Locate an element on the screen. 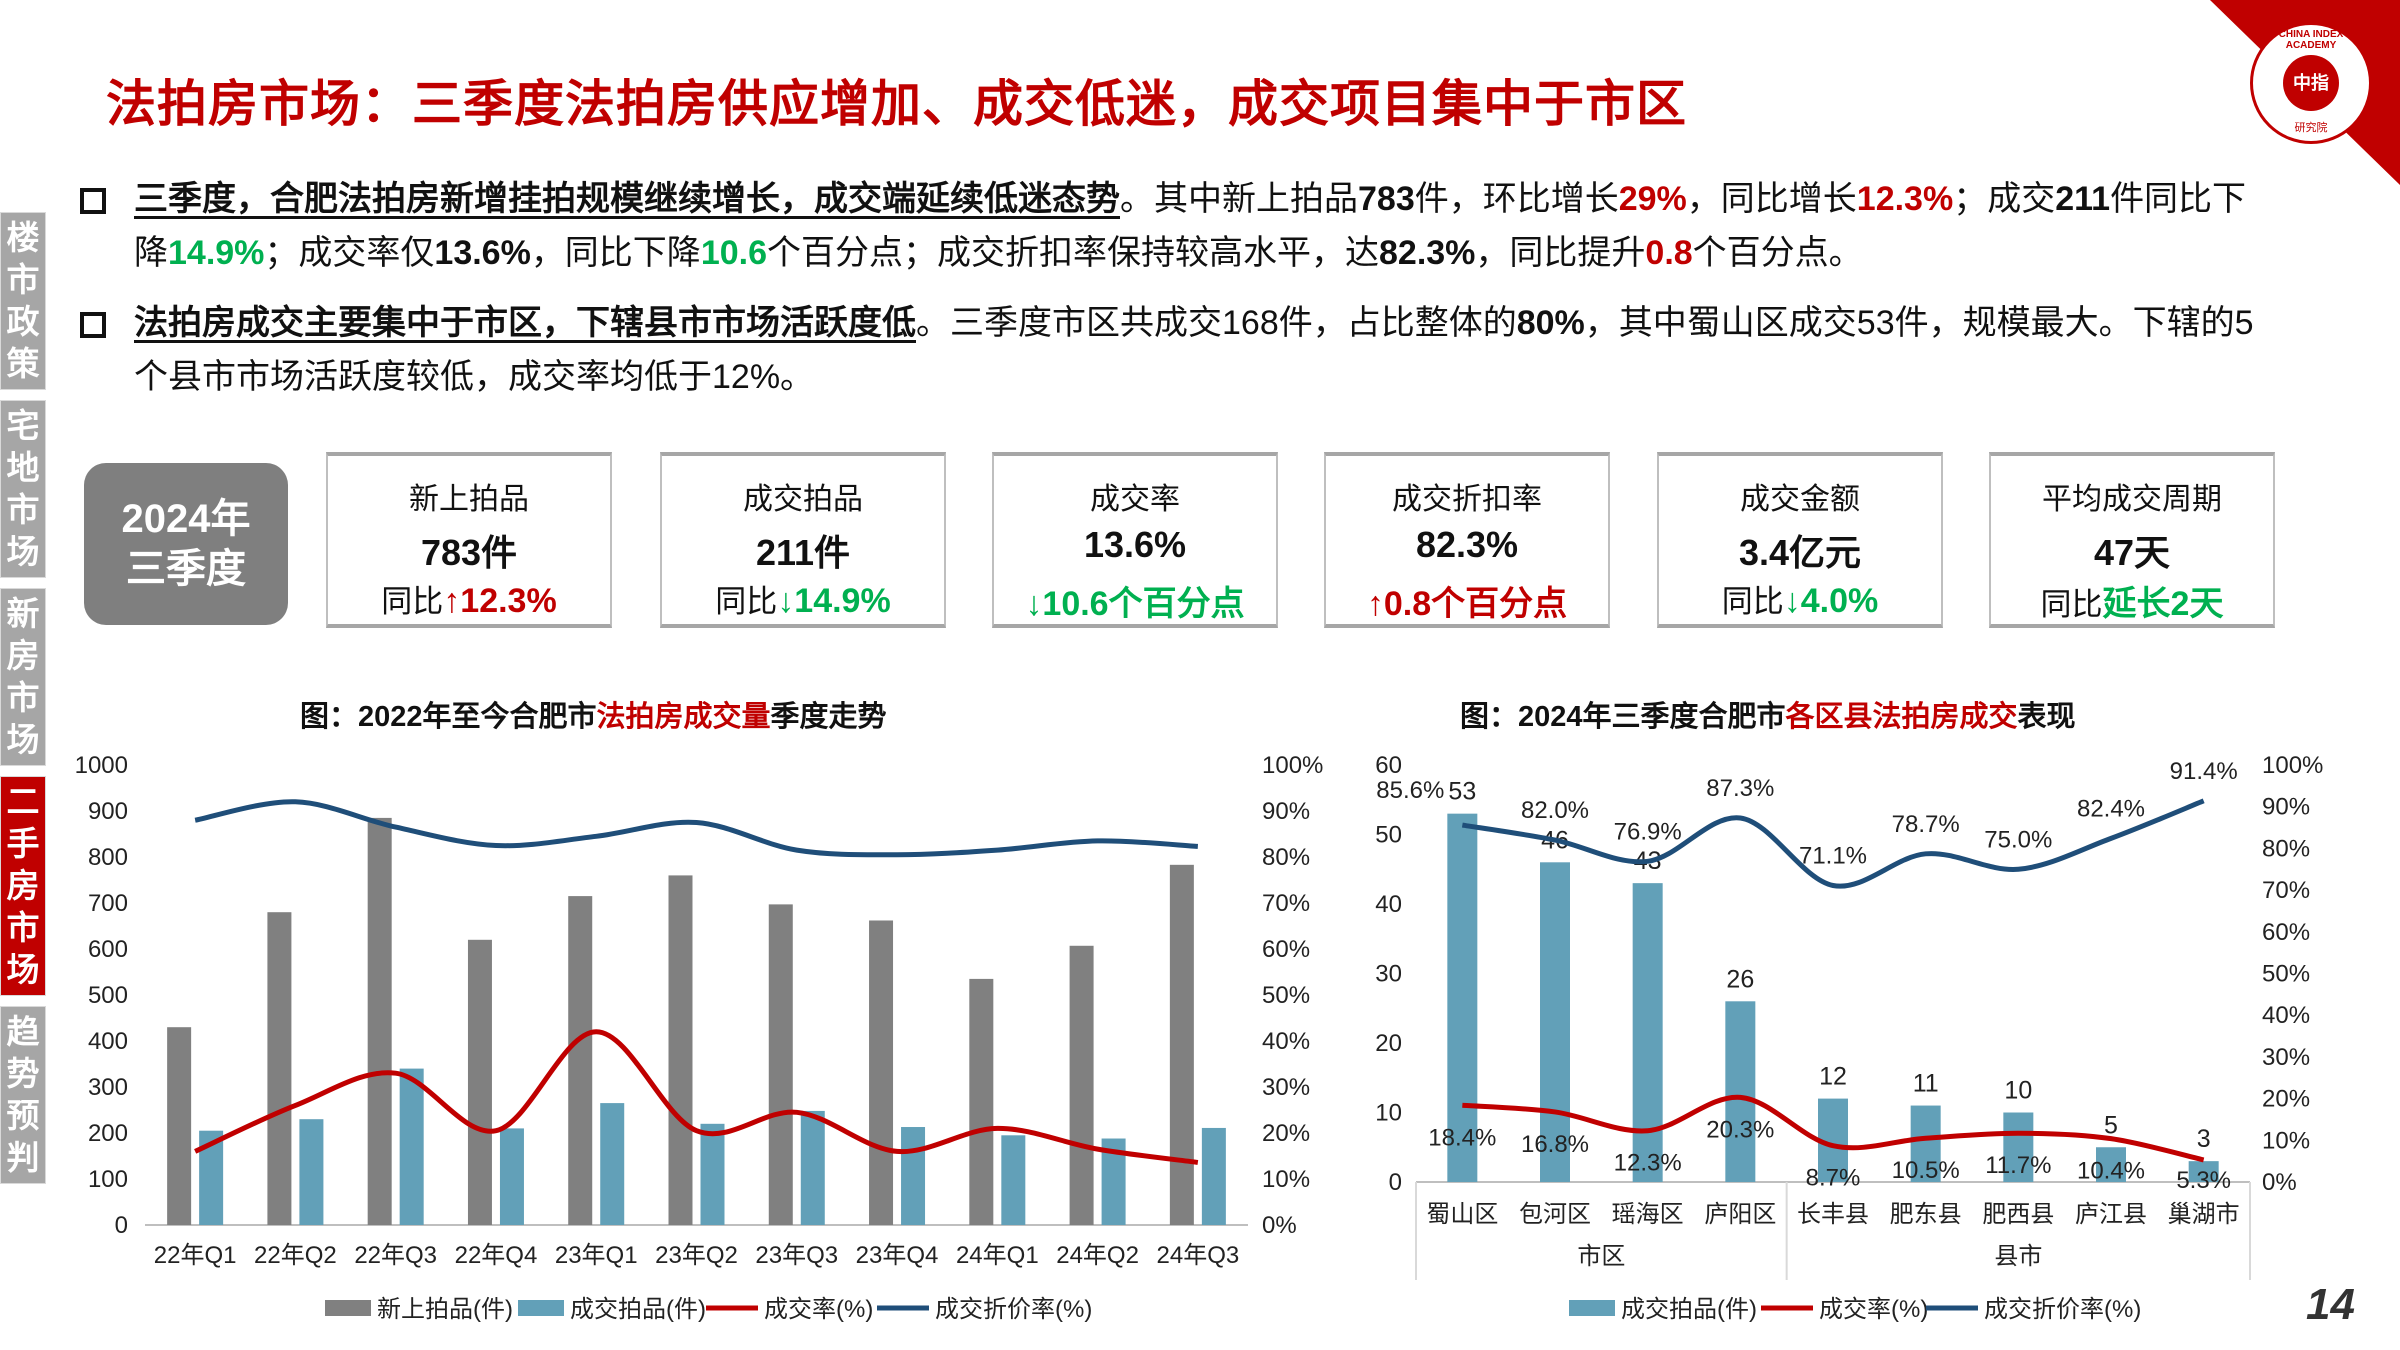 The width and height of the screenshot is (2400, 1350). x-tick-label: 蜀山区 is located at coordinates (1462, 1214).